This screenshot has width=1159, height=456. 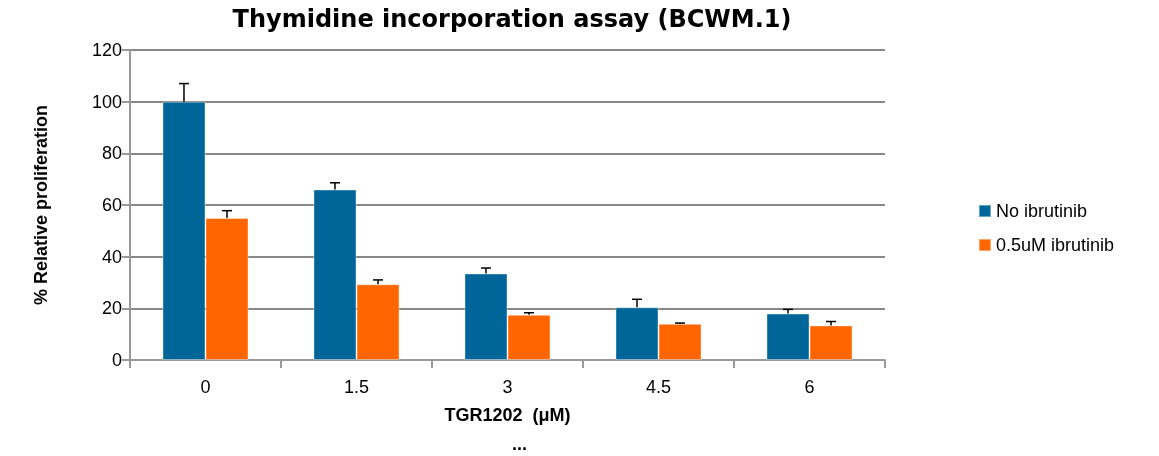 What do you see at coordinates (111, 308) in the screenshot?
I see `y-tick-label: 20` at bounding box center [111, 308].